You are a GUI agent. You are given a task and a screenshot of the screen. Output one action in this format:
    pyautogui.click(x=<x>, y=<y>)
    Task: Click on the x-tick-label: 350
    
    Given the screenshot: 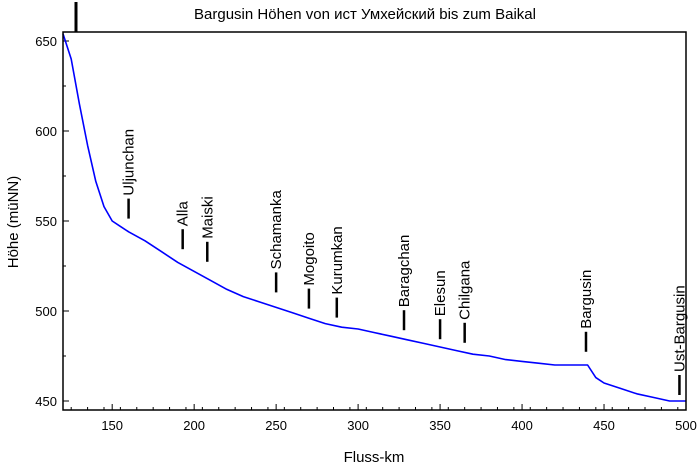 What is the action you would take?
    pyautogui.click(x=440, y=425)
    